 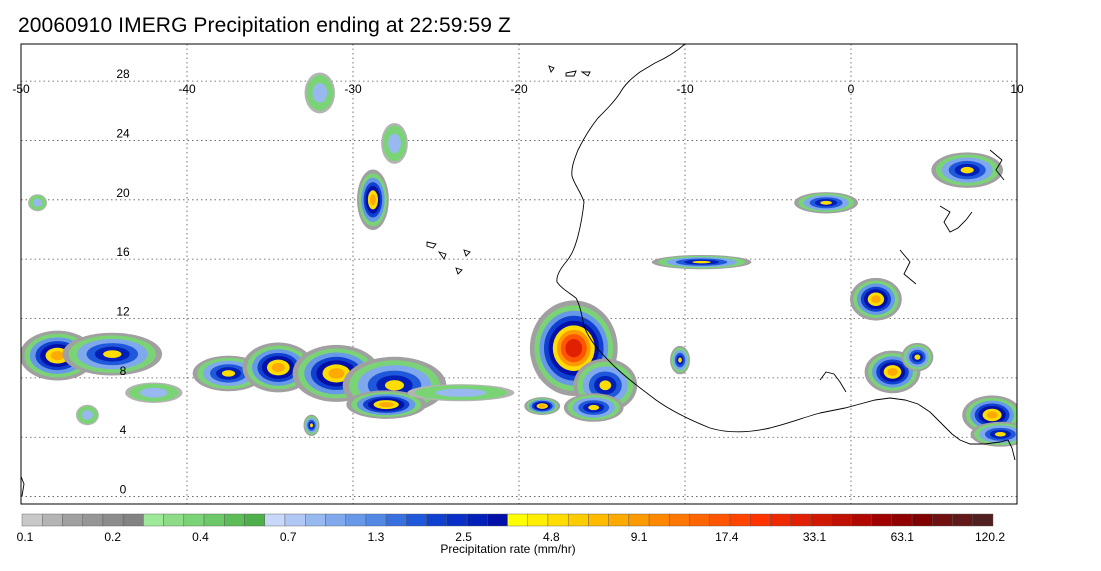 What do you see at coordinates (288, 537) in the screenshot?
I see `colorbar-tick-label: 0.7` at bounding box center [288, 537].